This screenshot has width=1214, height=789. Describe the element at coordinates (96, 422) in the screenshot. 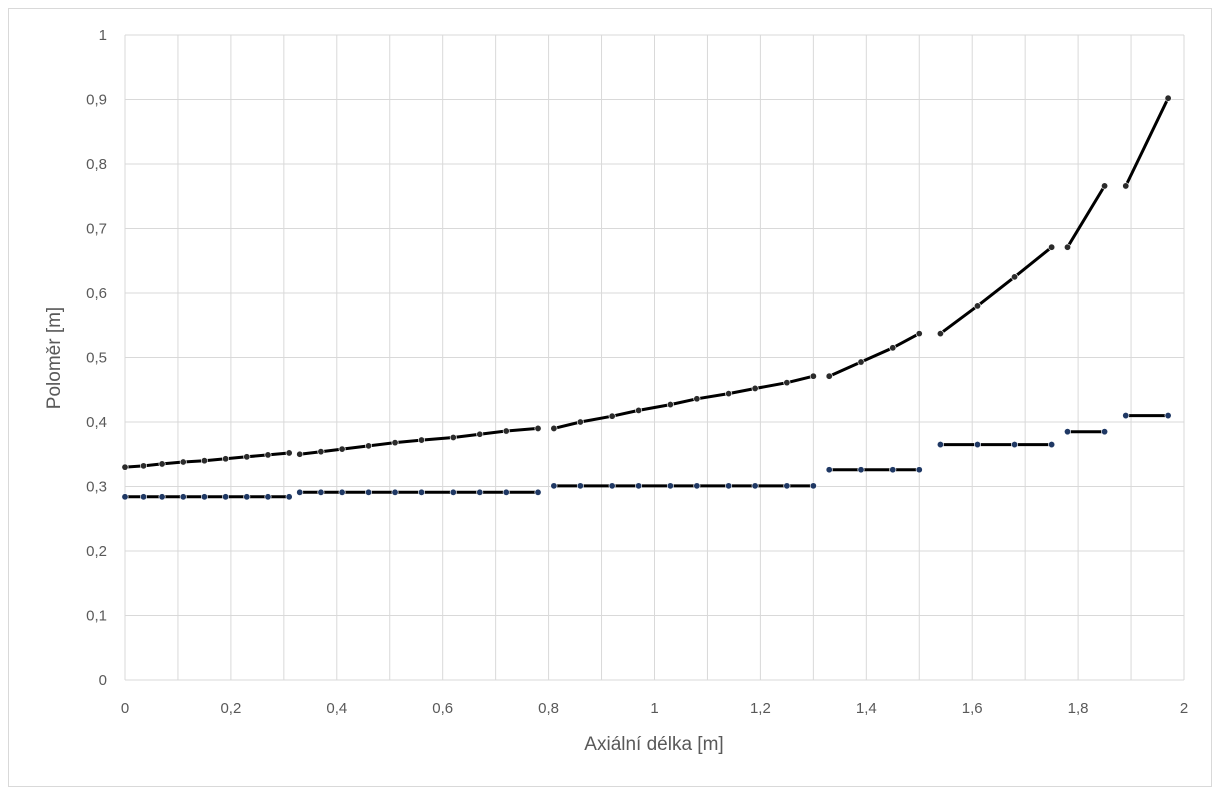

I see `y-tick-label: 0,4` at that location.